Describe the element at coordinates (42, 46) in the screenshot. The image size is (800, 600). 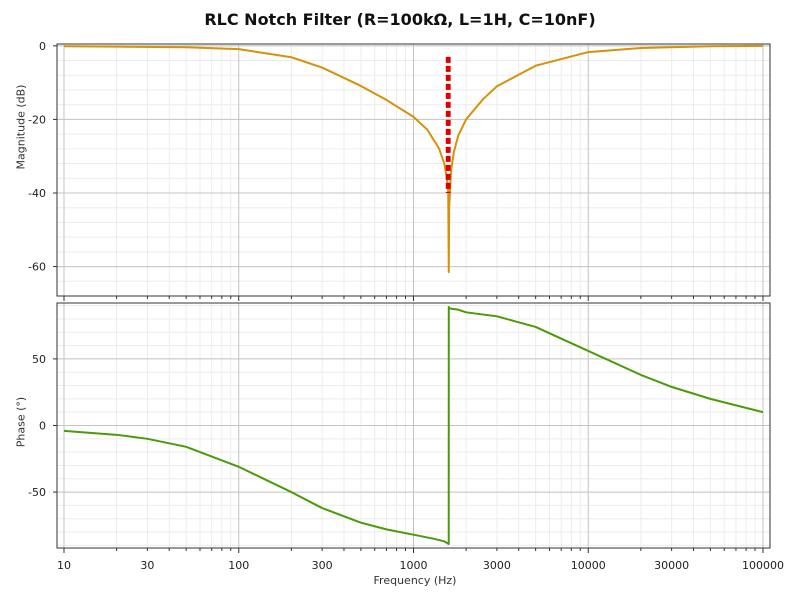
I see `magnitude-ytick-label: 0` at that location.